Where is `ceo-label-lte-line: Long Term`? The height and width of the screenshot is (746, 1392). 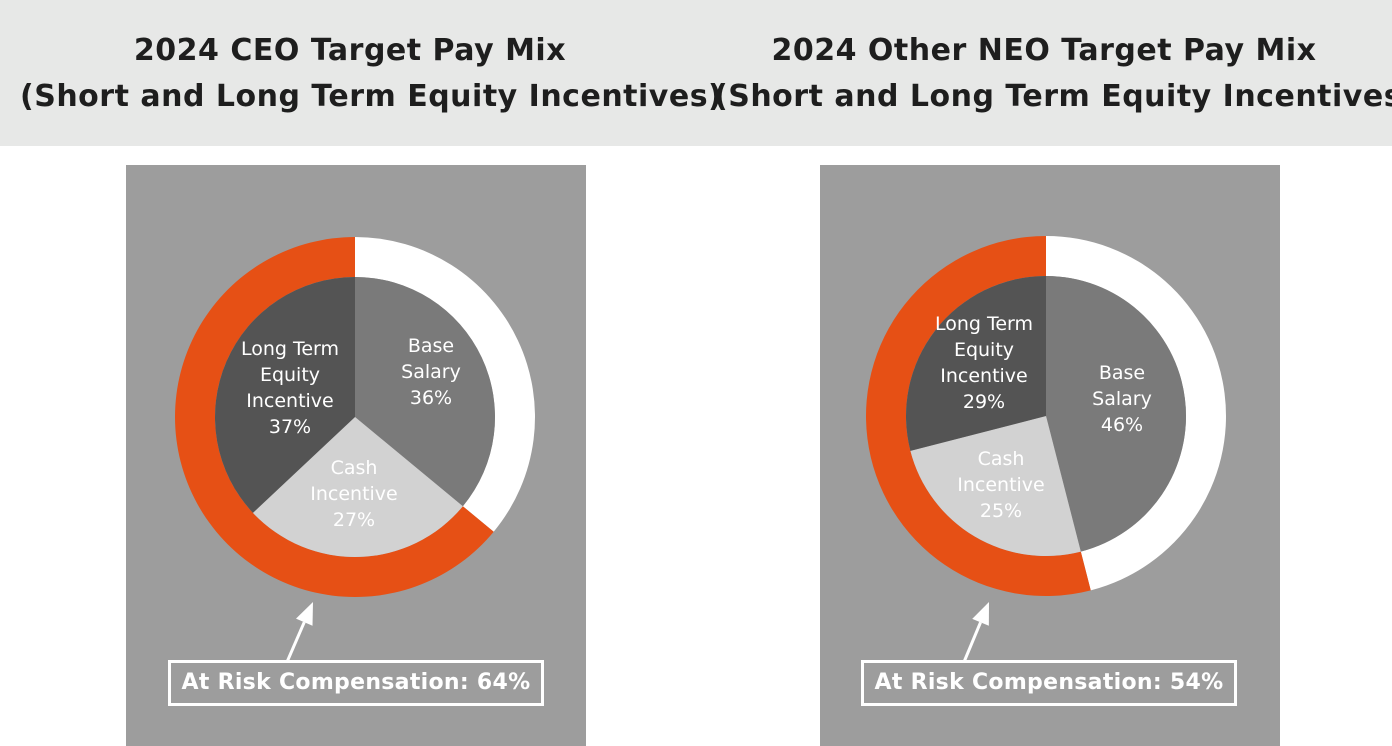
ceo-label-lte-line: Long Term is located at coordinates (290, 349).